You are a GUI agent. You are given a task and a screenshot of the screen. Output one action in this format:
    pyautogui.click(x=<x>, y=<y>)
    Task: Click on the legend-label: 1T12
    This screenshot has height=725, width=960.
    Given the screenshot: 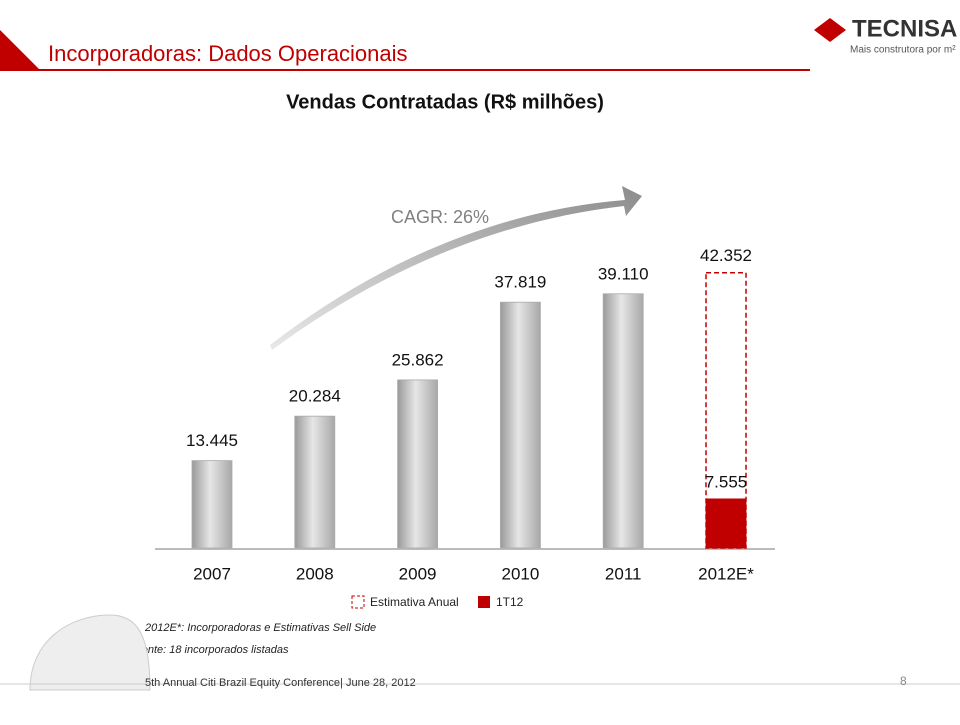 What is the action you would take?
    pyautogui.click(x=510, y=602)
    